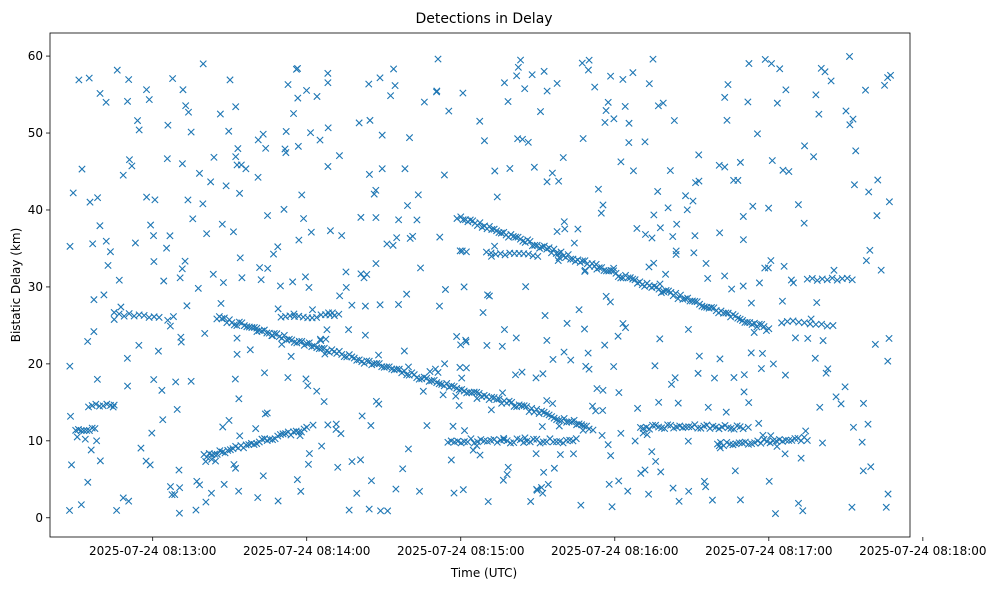 This screenshot has height=590, width=989. I want to click on track-point-low-flat-far-right, so click(758, 441).